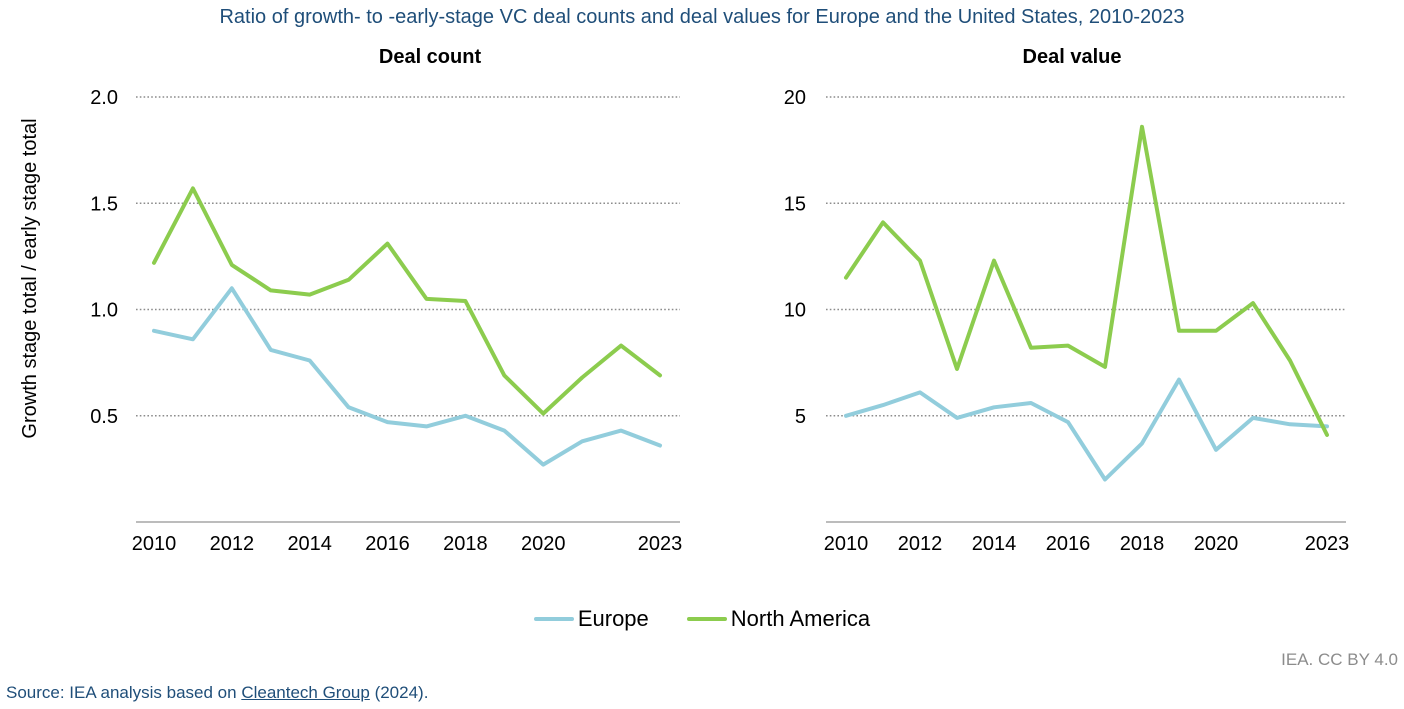  What do you see at coordinates (104, 311) in the screenshot?
I see `y-tick-label: 1.0` at bounding box center [104, 311].